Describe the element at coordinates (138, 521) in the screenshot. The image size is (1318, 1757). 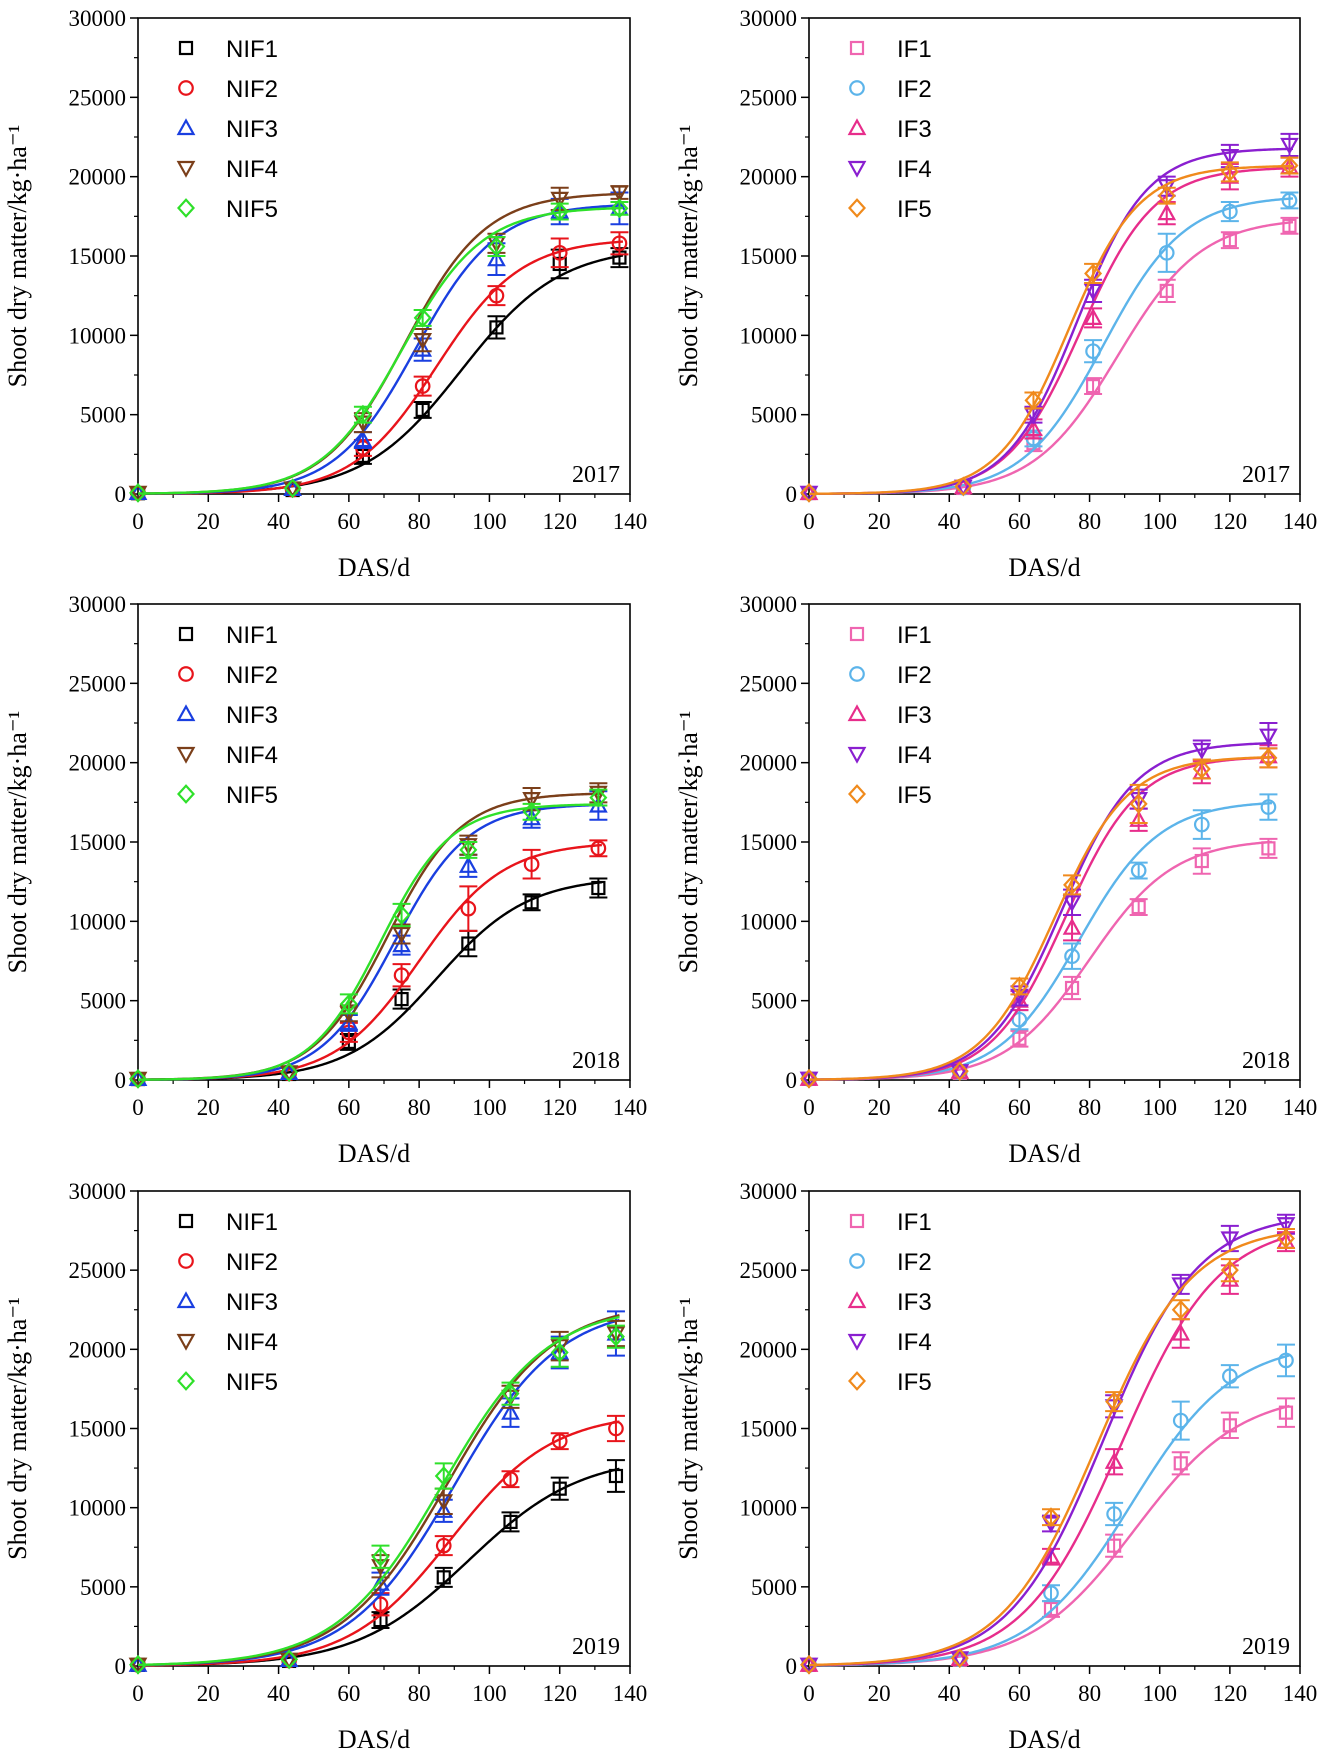
I see `x-tick-label: 0` at that location.